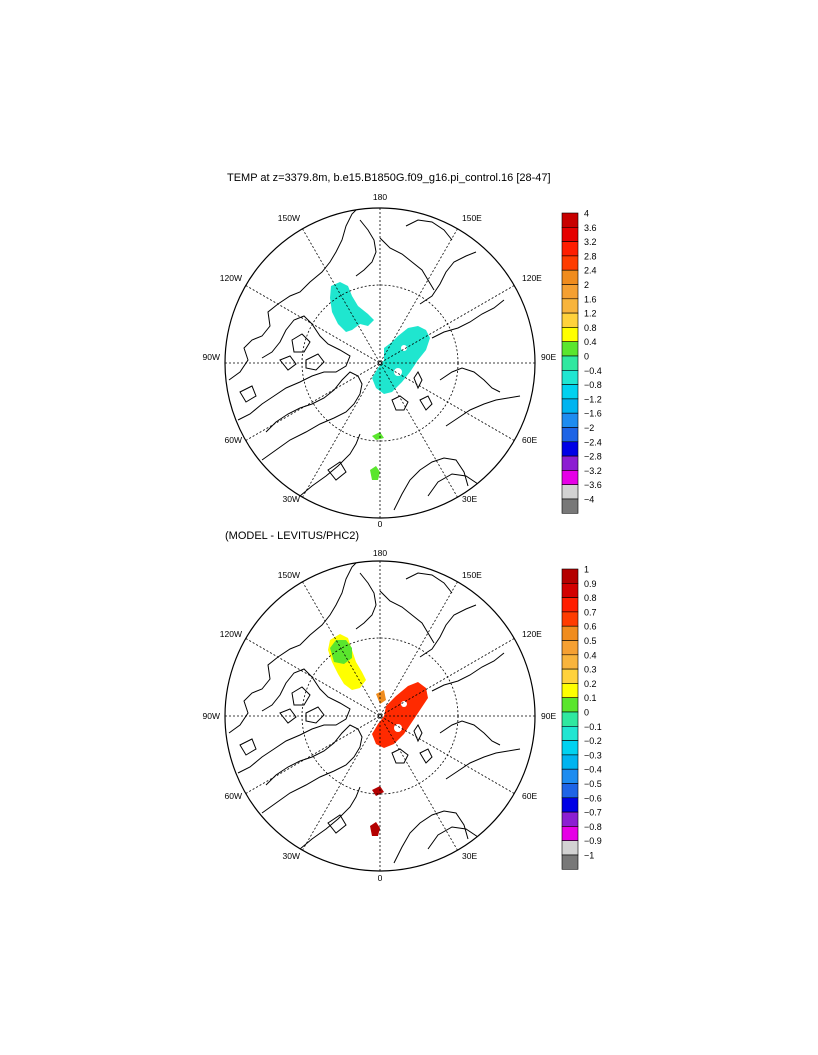  Describe the element at coordinates (352, 307) in the screenshot. I see `panel-1-shade-canada-basin` at that location.